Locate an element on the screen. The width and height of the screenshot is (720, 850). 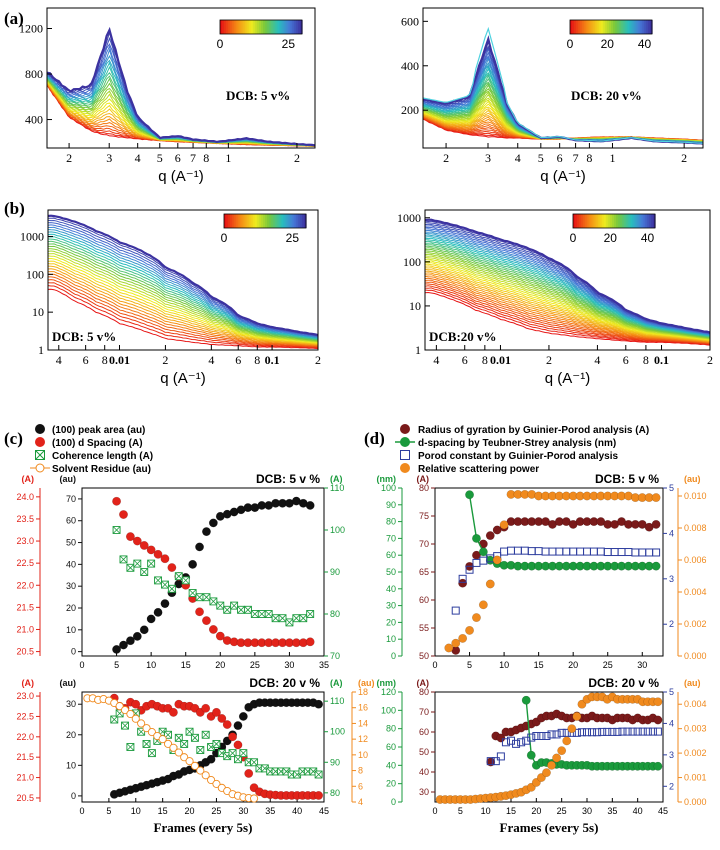
y-axis-unit: (nm) is located at coordinates (387, 479).